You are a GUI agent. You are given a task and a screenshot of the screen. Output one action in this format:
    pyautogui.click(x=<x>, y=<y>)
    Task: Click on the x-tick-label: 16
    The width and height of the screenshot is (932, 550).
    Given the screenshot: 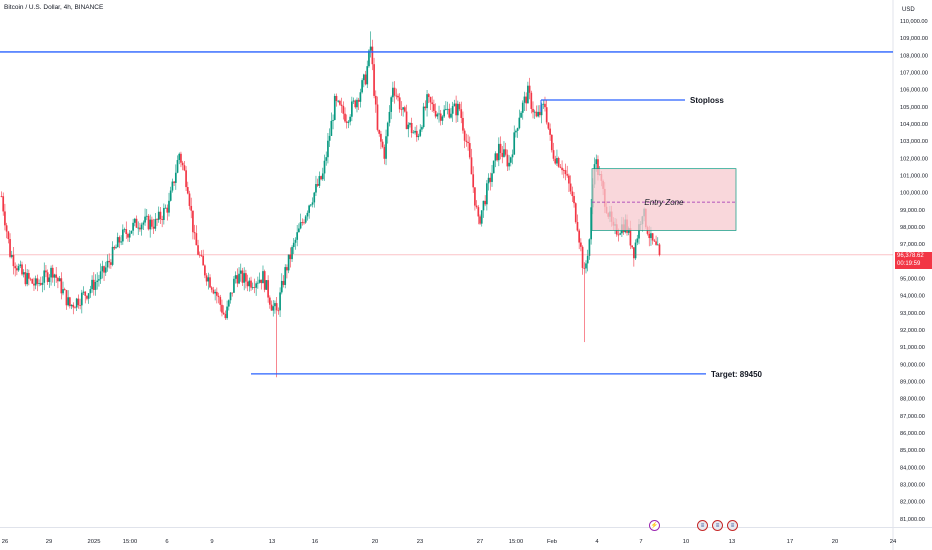 What is the action you would take?
    pyautogui.click(x=315, y=542)
    